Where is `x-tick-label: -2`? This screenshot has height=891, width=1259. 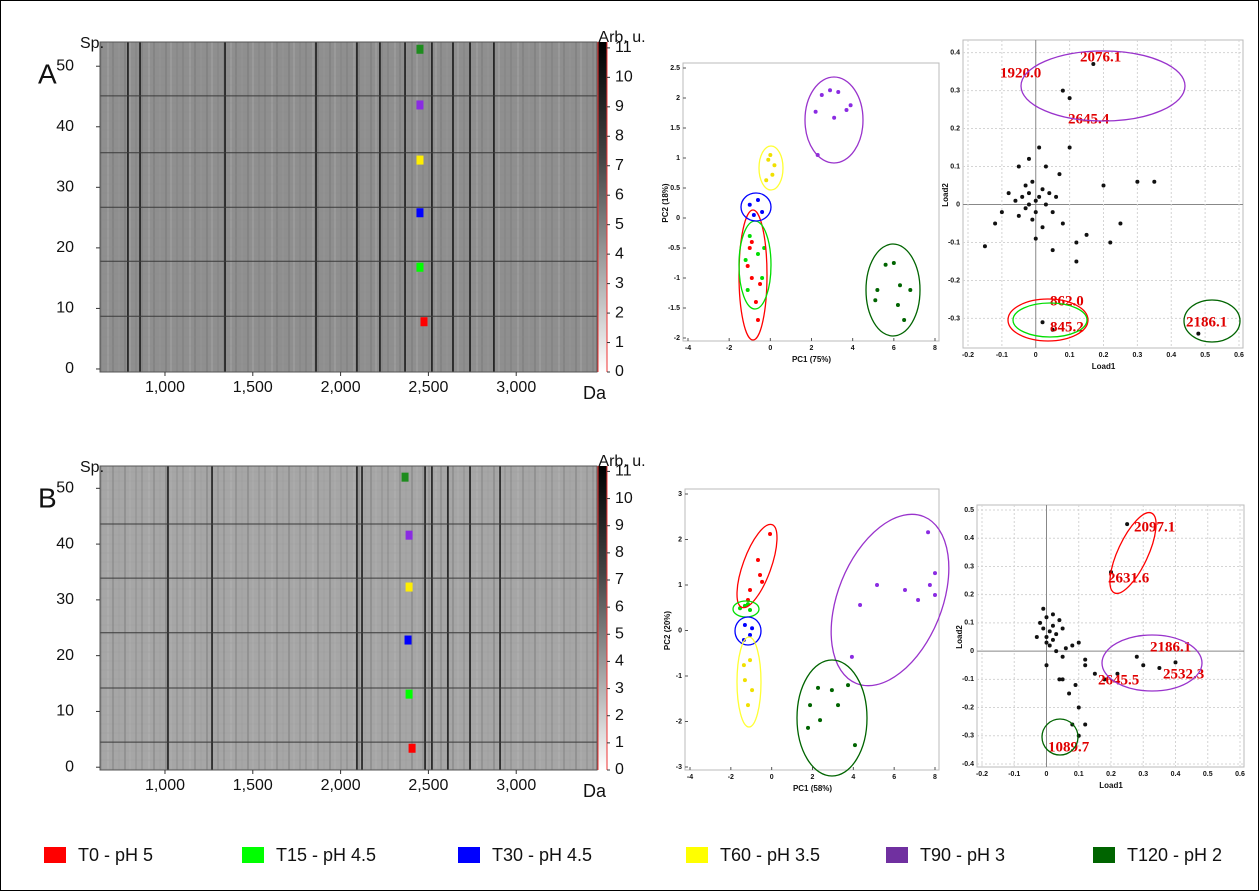 x-tick-label: -2 is located at coordinates (729, 348).